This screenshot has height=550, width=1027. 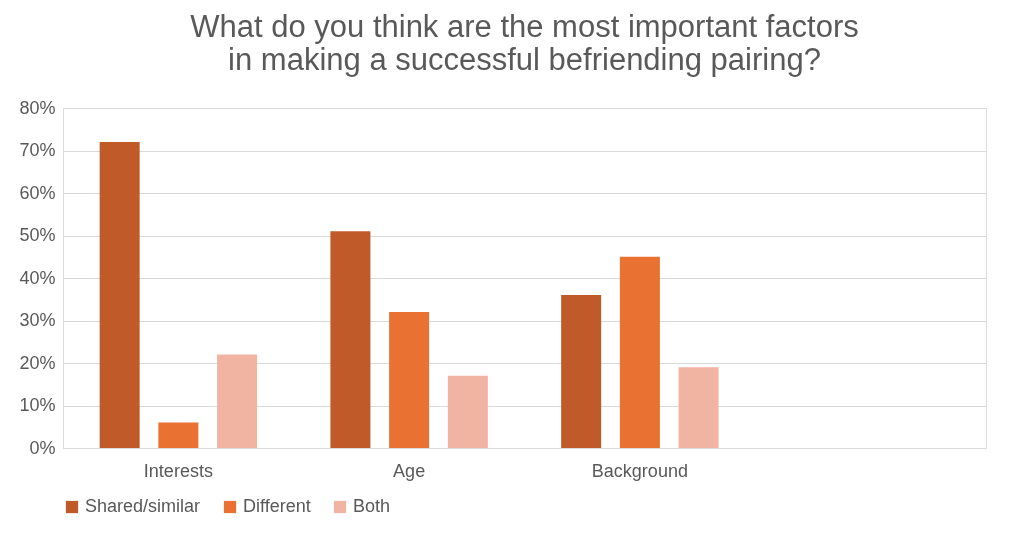 What do you see at coordinates (42, 447) in the screenshot?
I see `y-tick-label: 0%` at bounding box center [42, 447].